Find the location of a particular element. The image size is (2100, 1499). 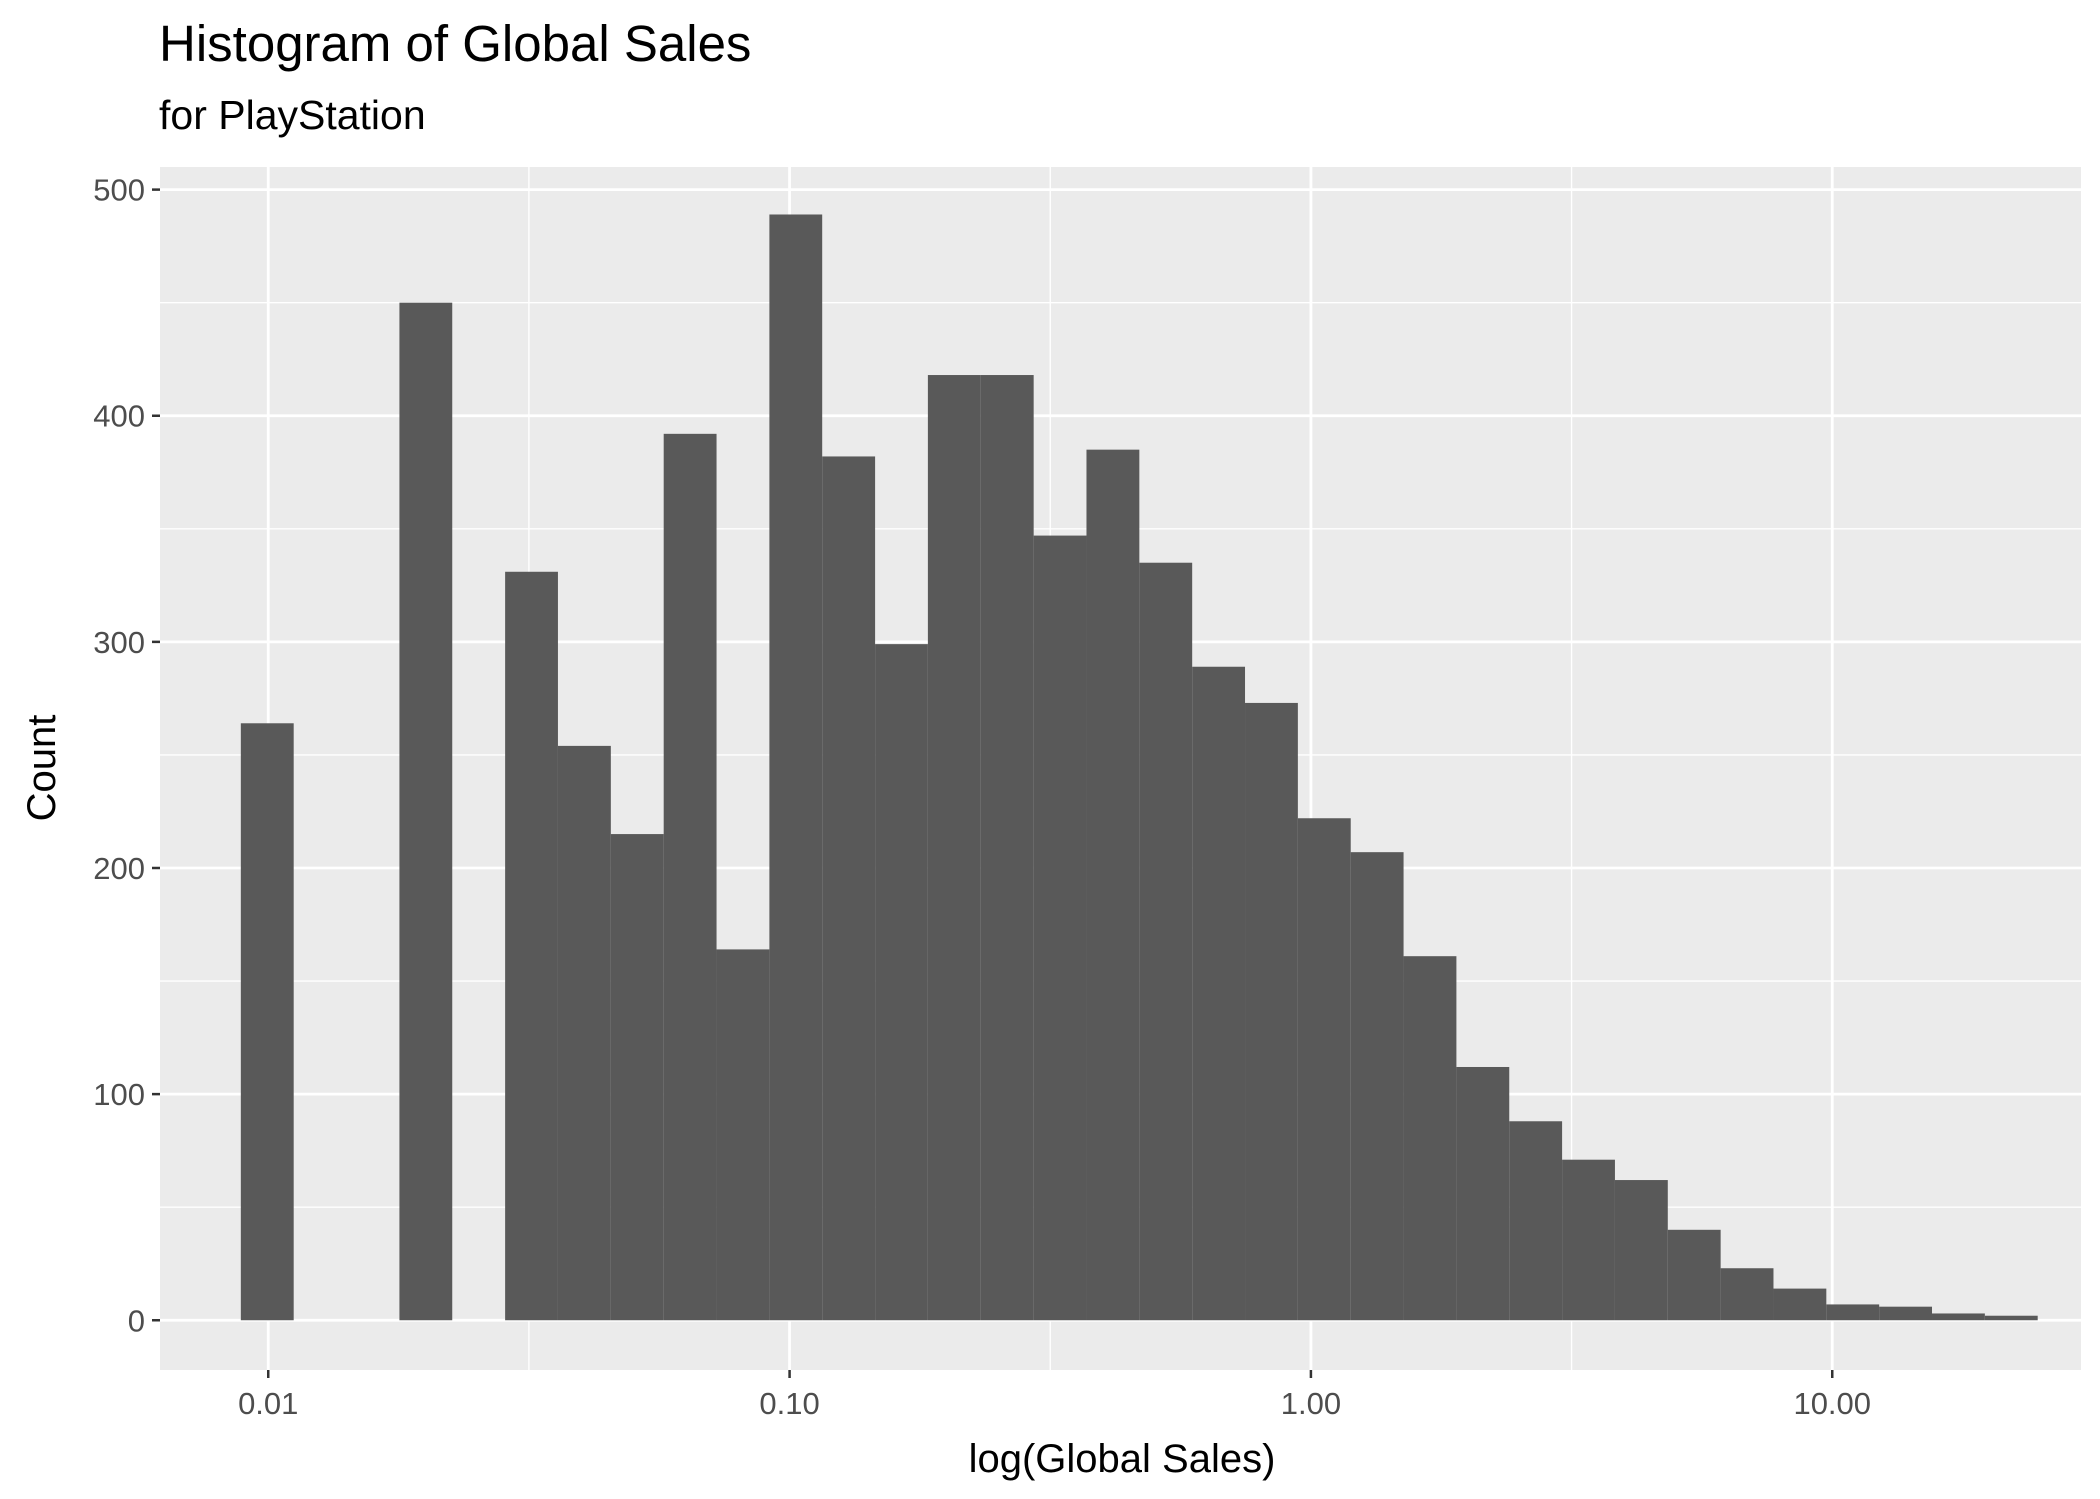

y-axis: 0 100 200 300 400 500 is located at coordinates (126, 755).